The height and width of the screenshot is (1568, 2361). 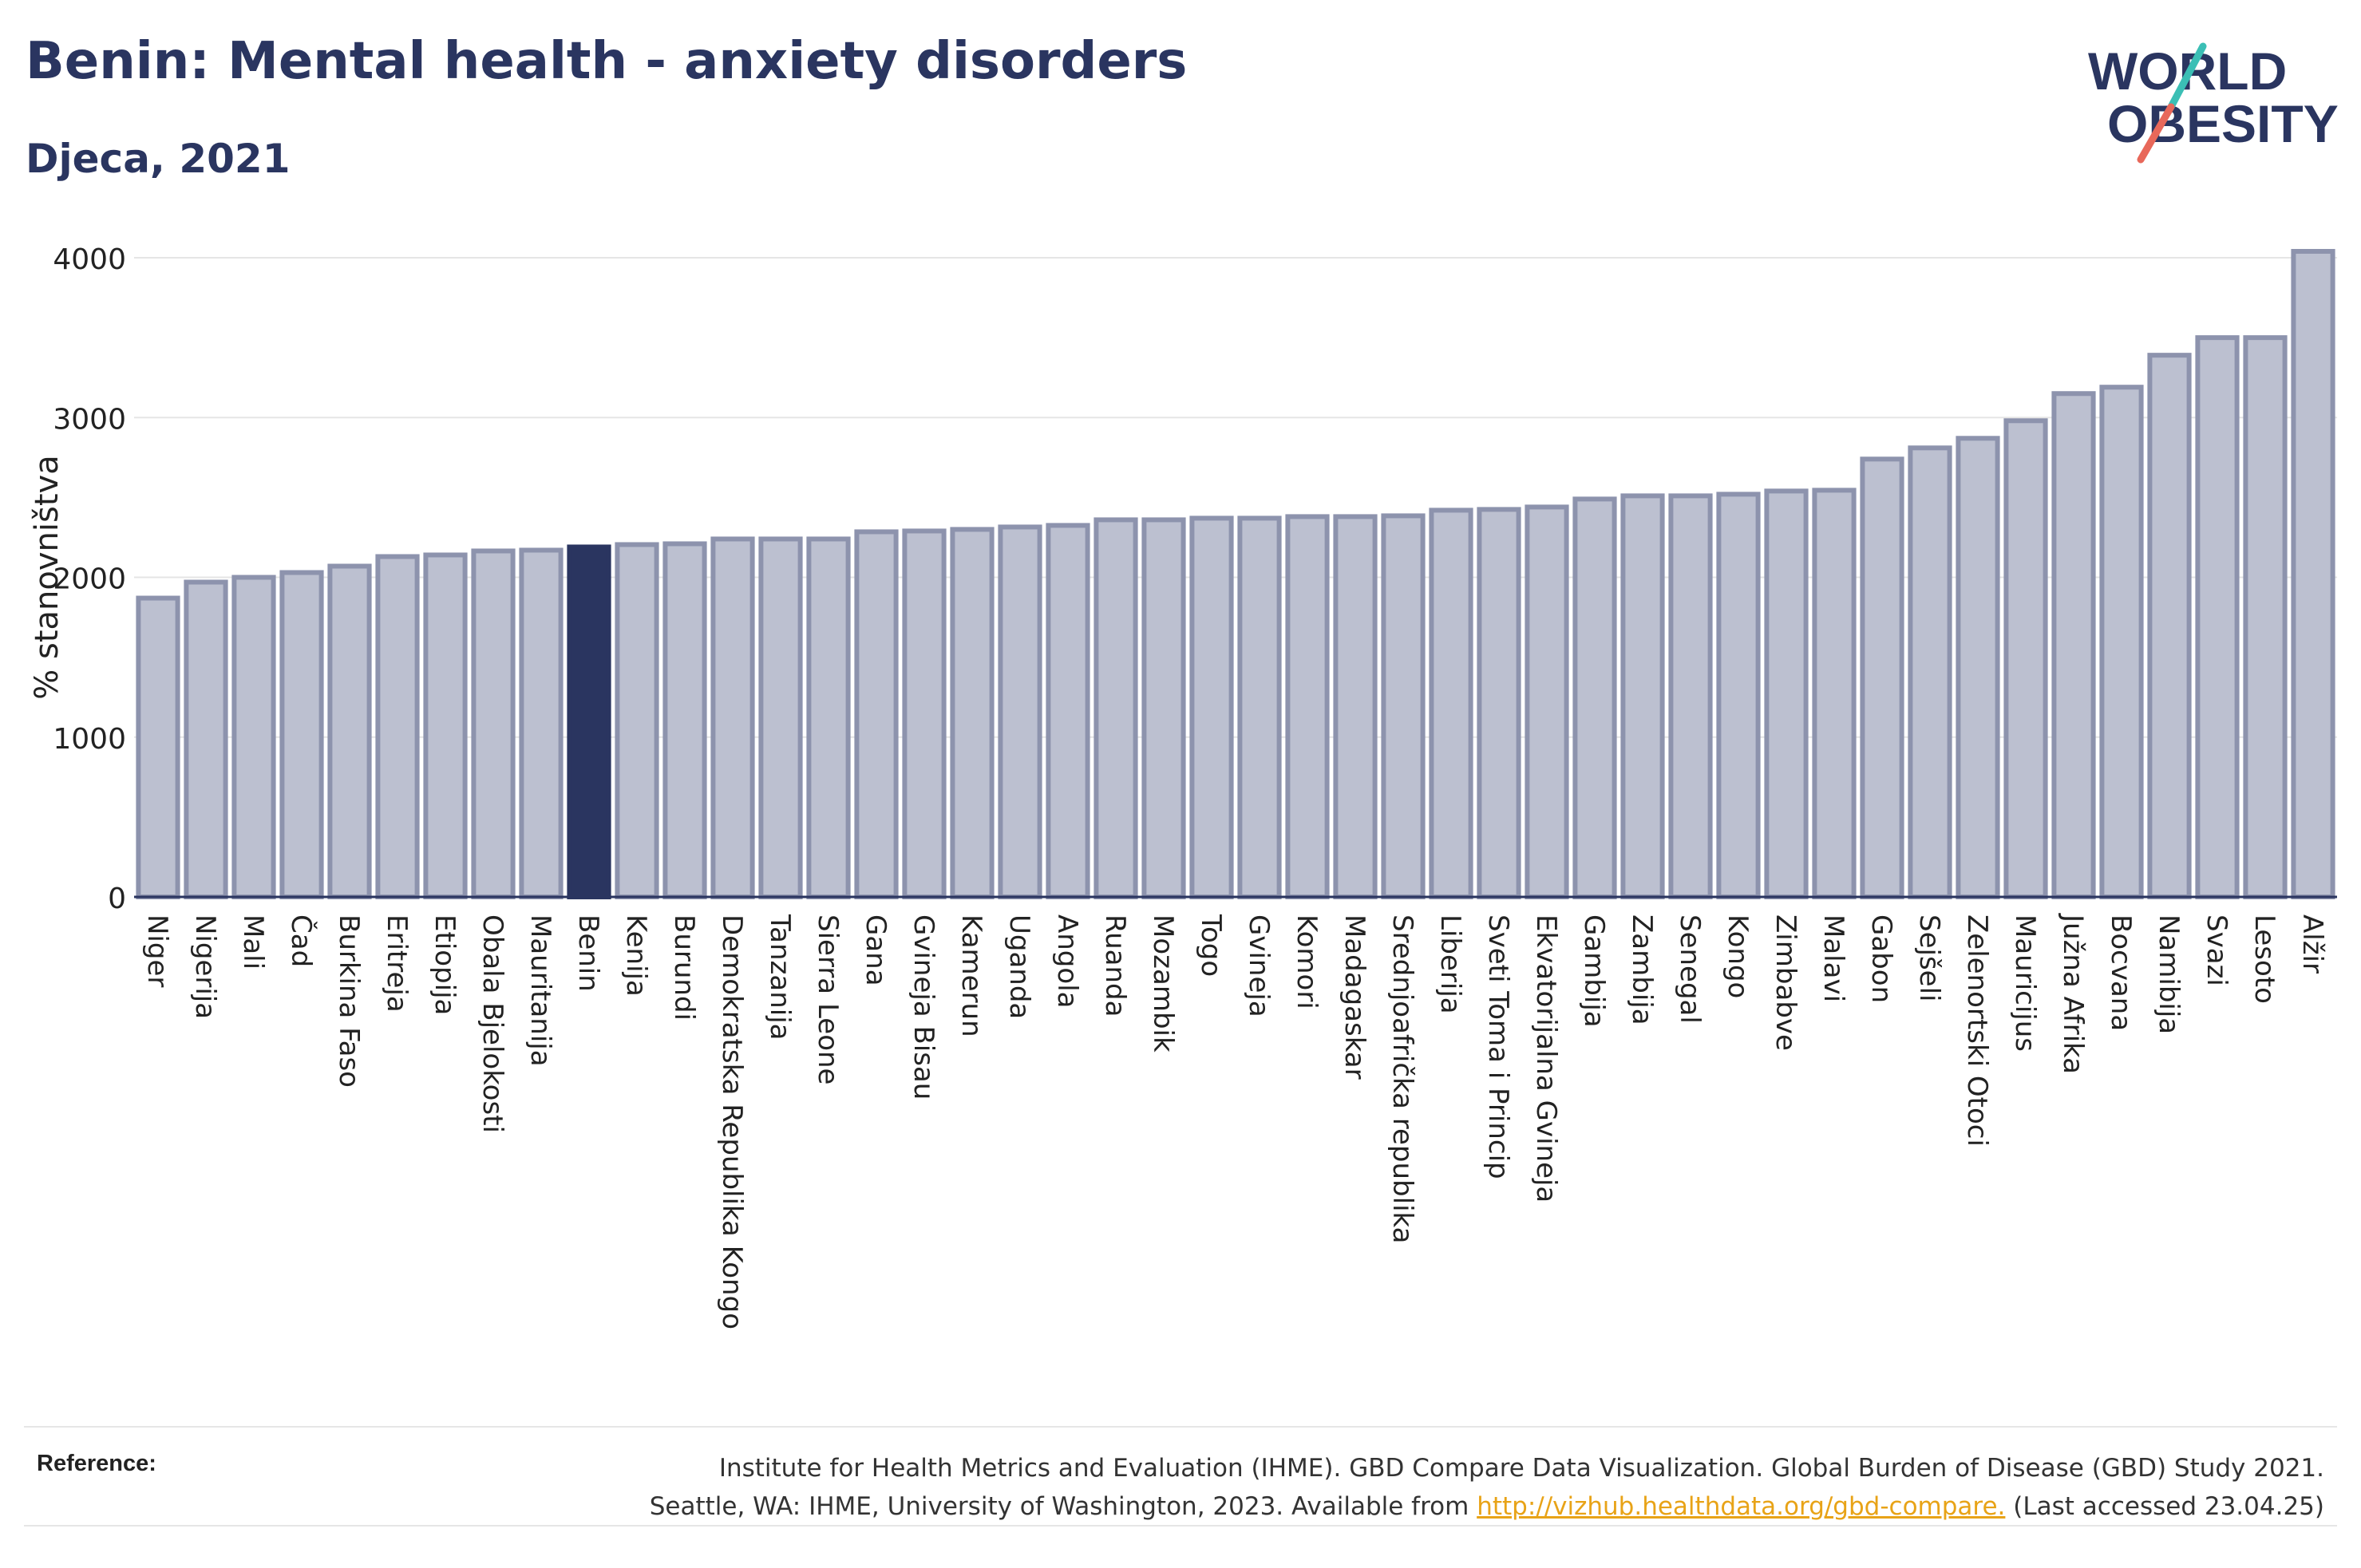 I want to click on x-tick-label: Ruanda, so click(x=1115, y=965).